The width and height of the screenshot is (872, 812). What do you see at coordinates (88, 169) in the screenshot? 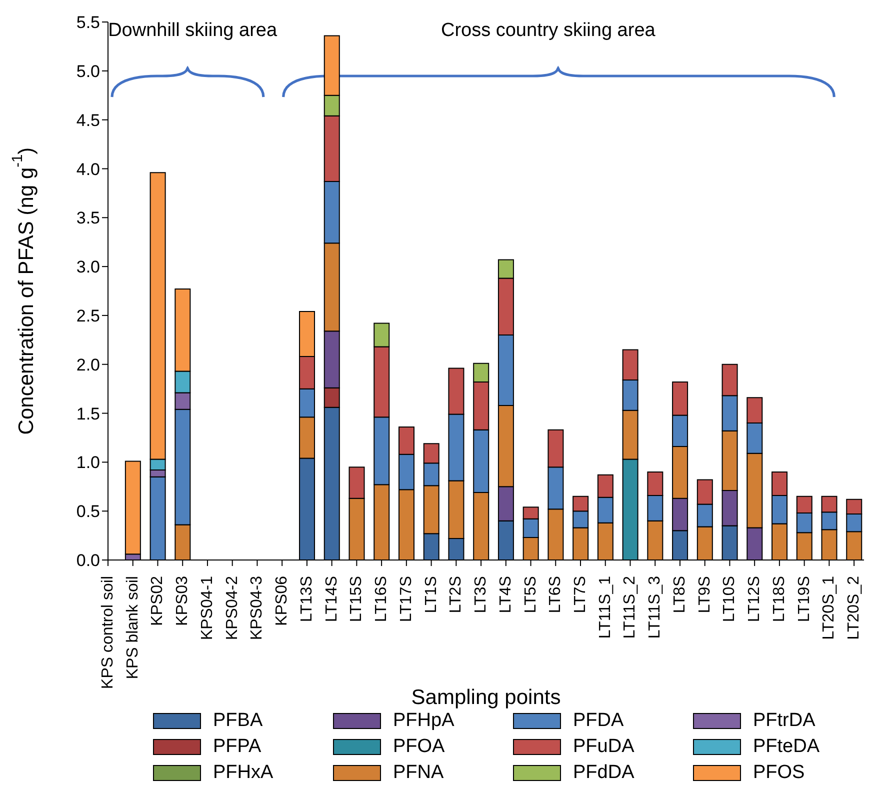
I see `y-tick-label: 4.0` at bounding box center [88, 169].